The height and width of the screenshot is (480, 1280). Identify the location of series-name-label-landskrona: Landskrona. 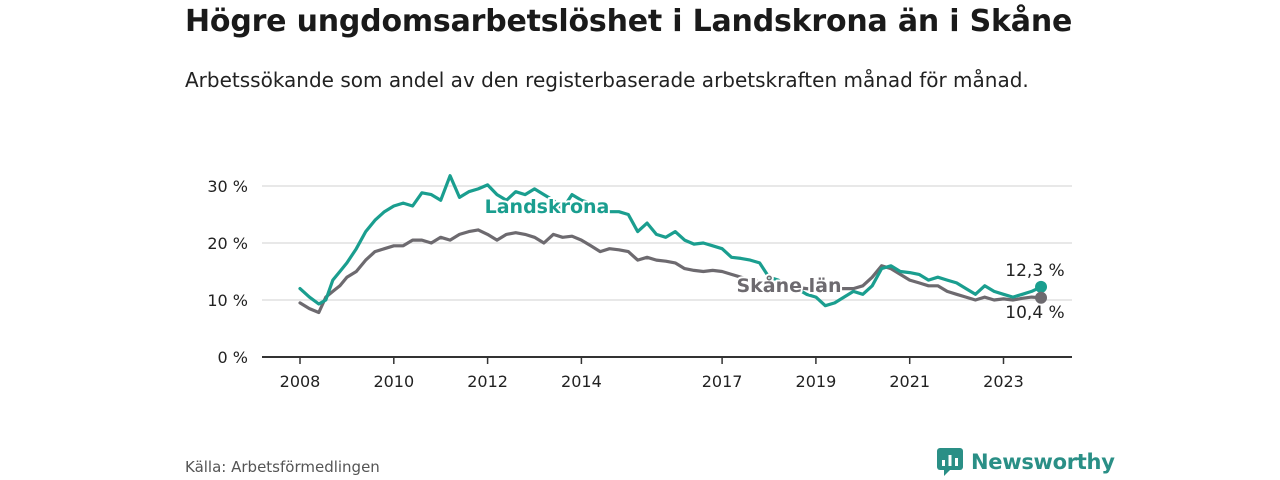
(547, 207).